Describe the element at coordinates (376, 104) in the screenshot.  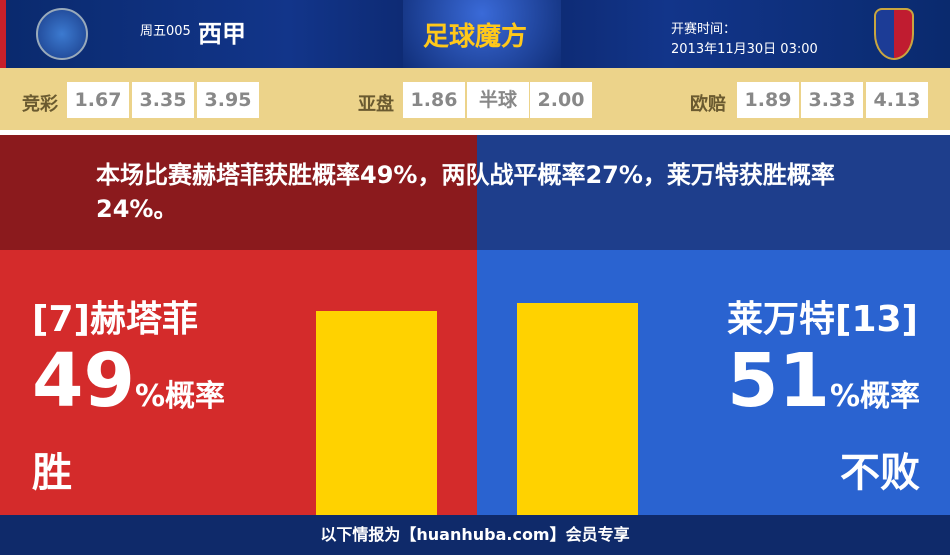
I see `yp-label: 亚盘` at that location.